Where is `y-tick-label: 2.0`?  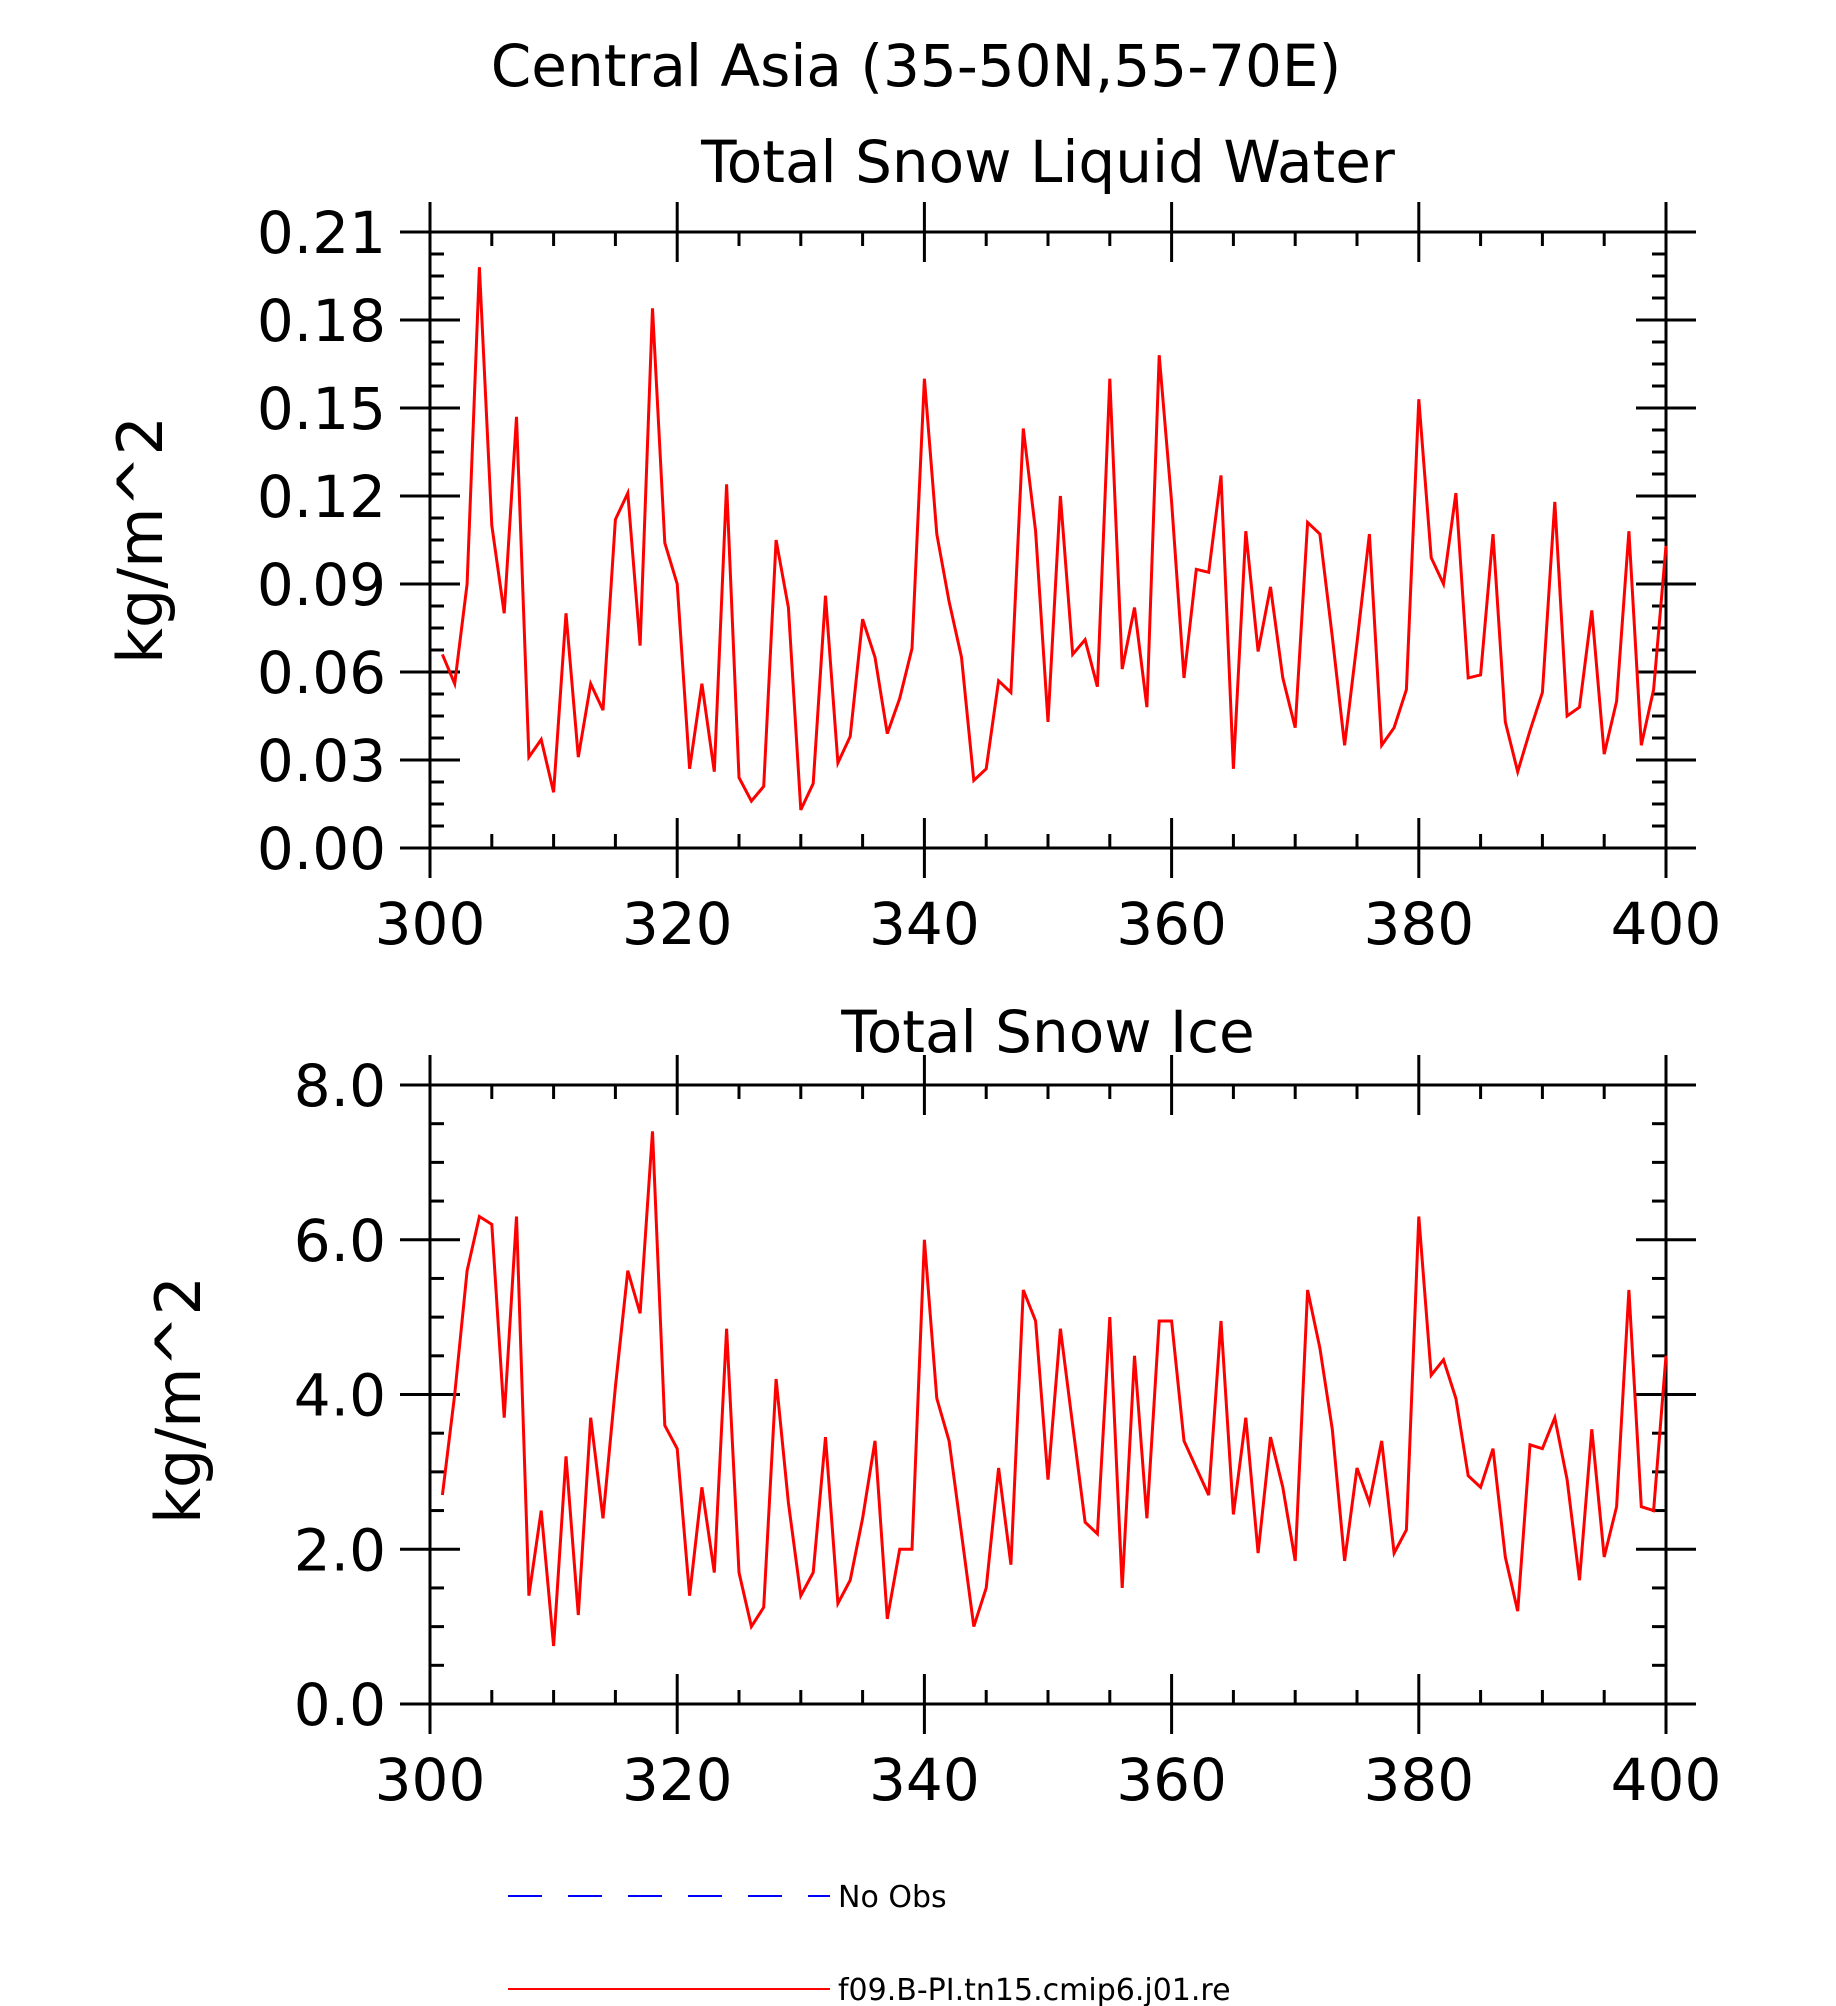
y-tick-label: 2.0 is located at coordinates (340, 1550).